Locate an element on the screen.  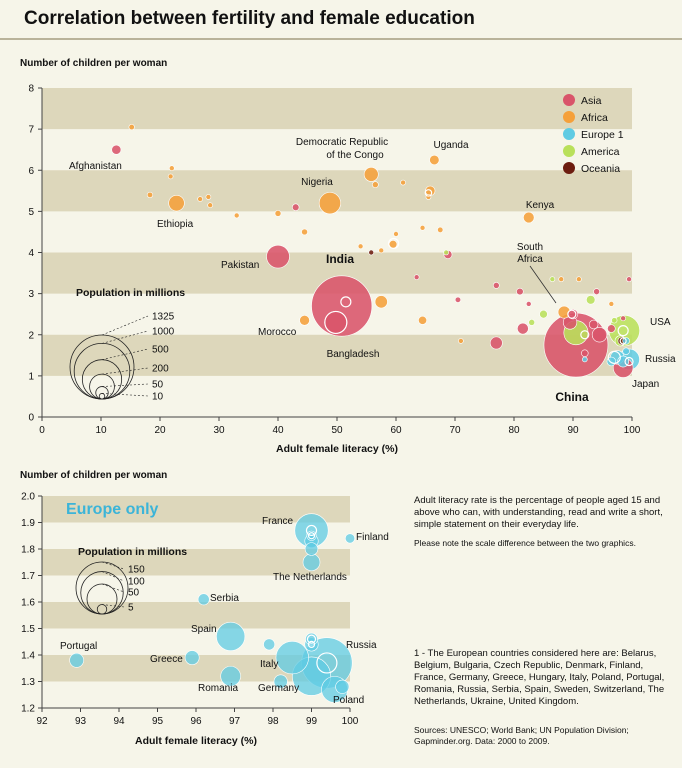
legend-label-america: America is located at coordinates (600, 152).